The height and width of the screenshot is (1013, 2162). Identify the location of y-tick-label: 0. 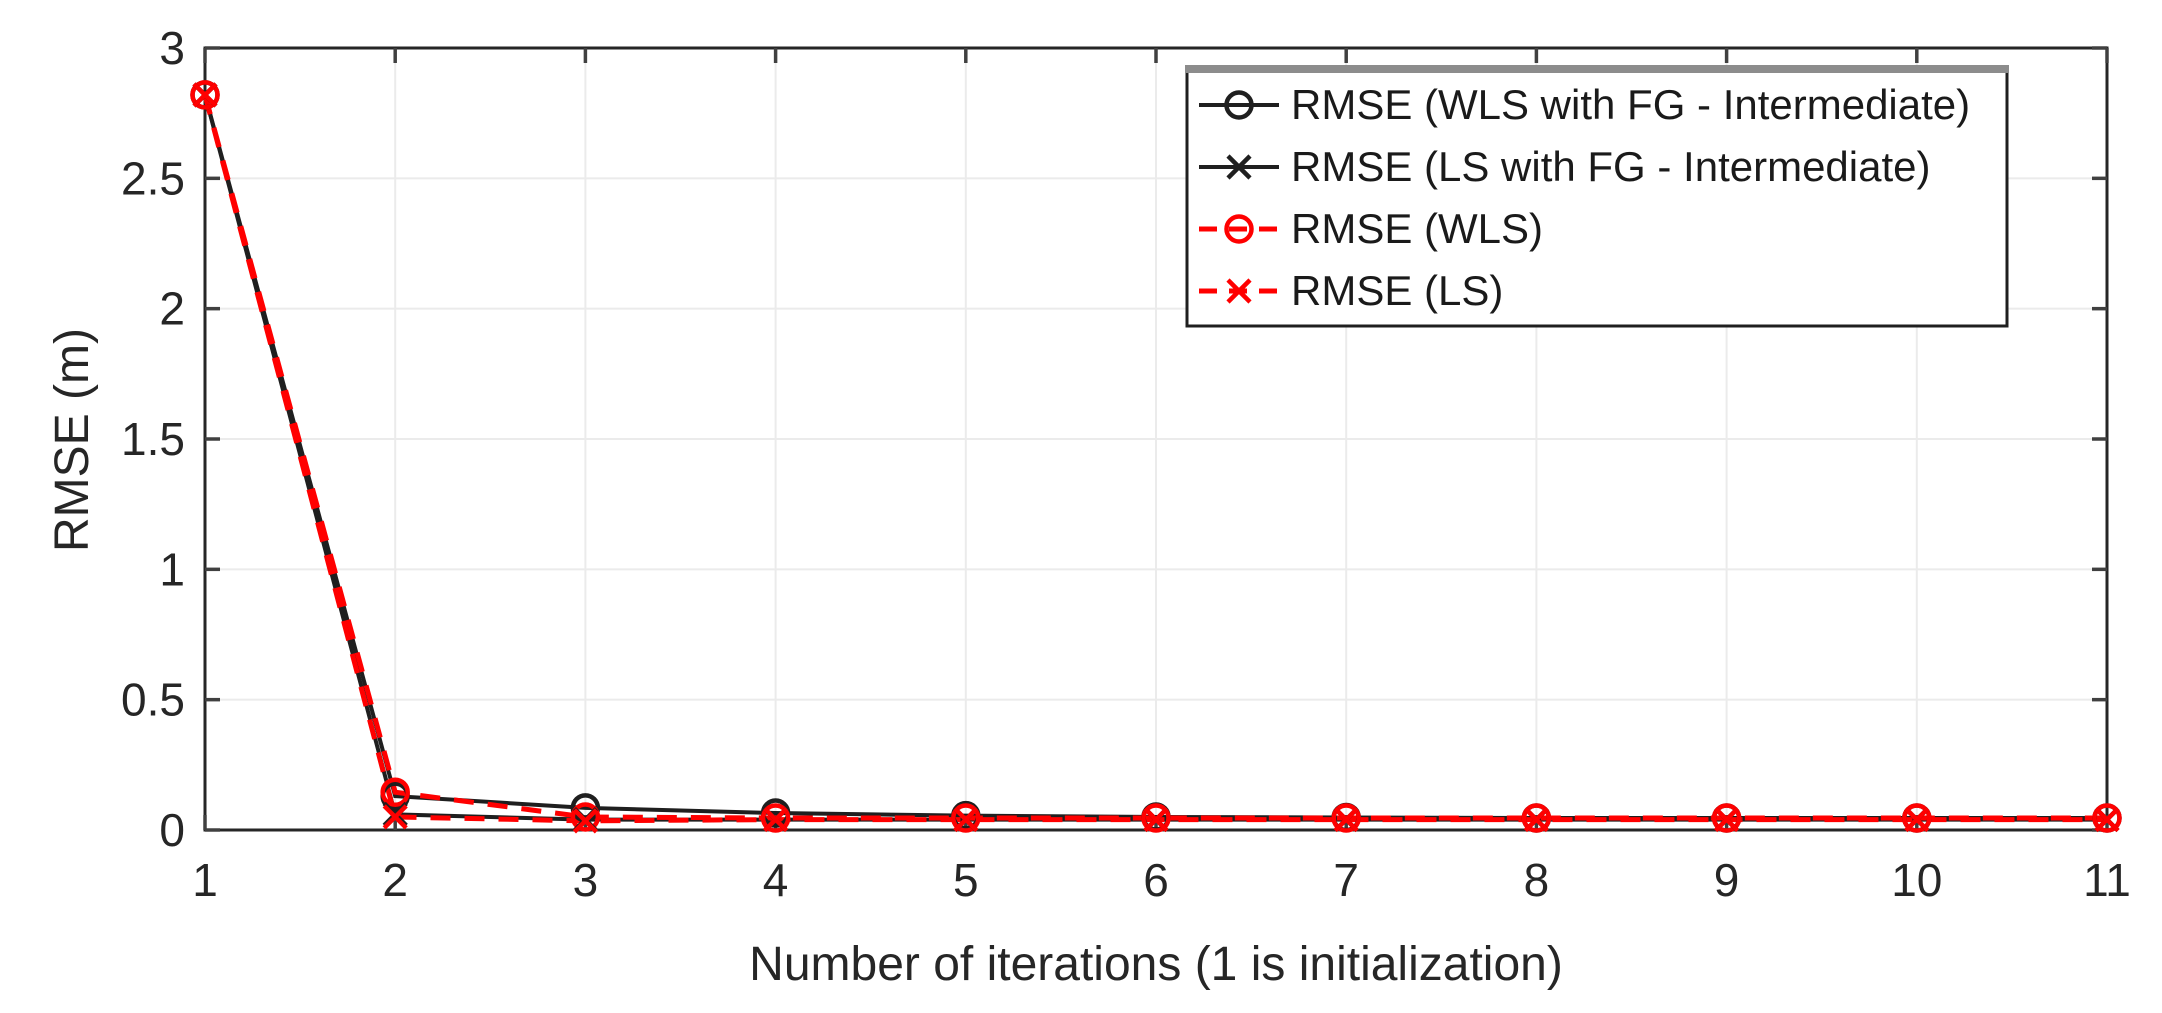
(172, 830).